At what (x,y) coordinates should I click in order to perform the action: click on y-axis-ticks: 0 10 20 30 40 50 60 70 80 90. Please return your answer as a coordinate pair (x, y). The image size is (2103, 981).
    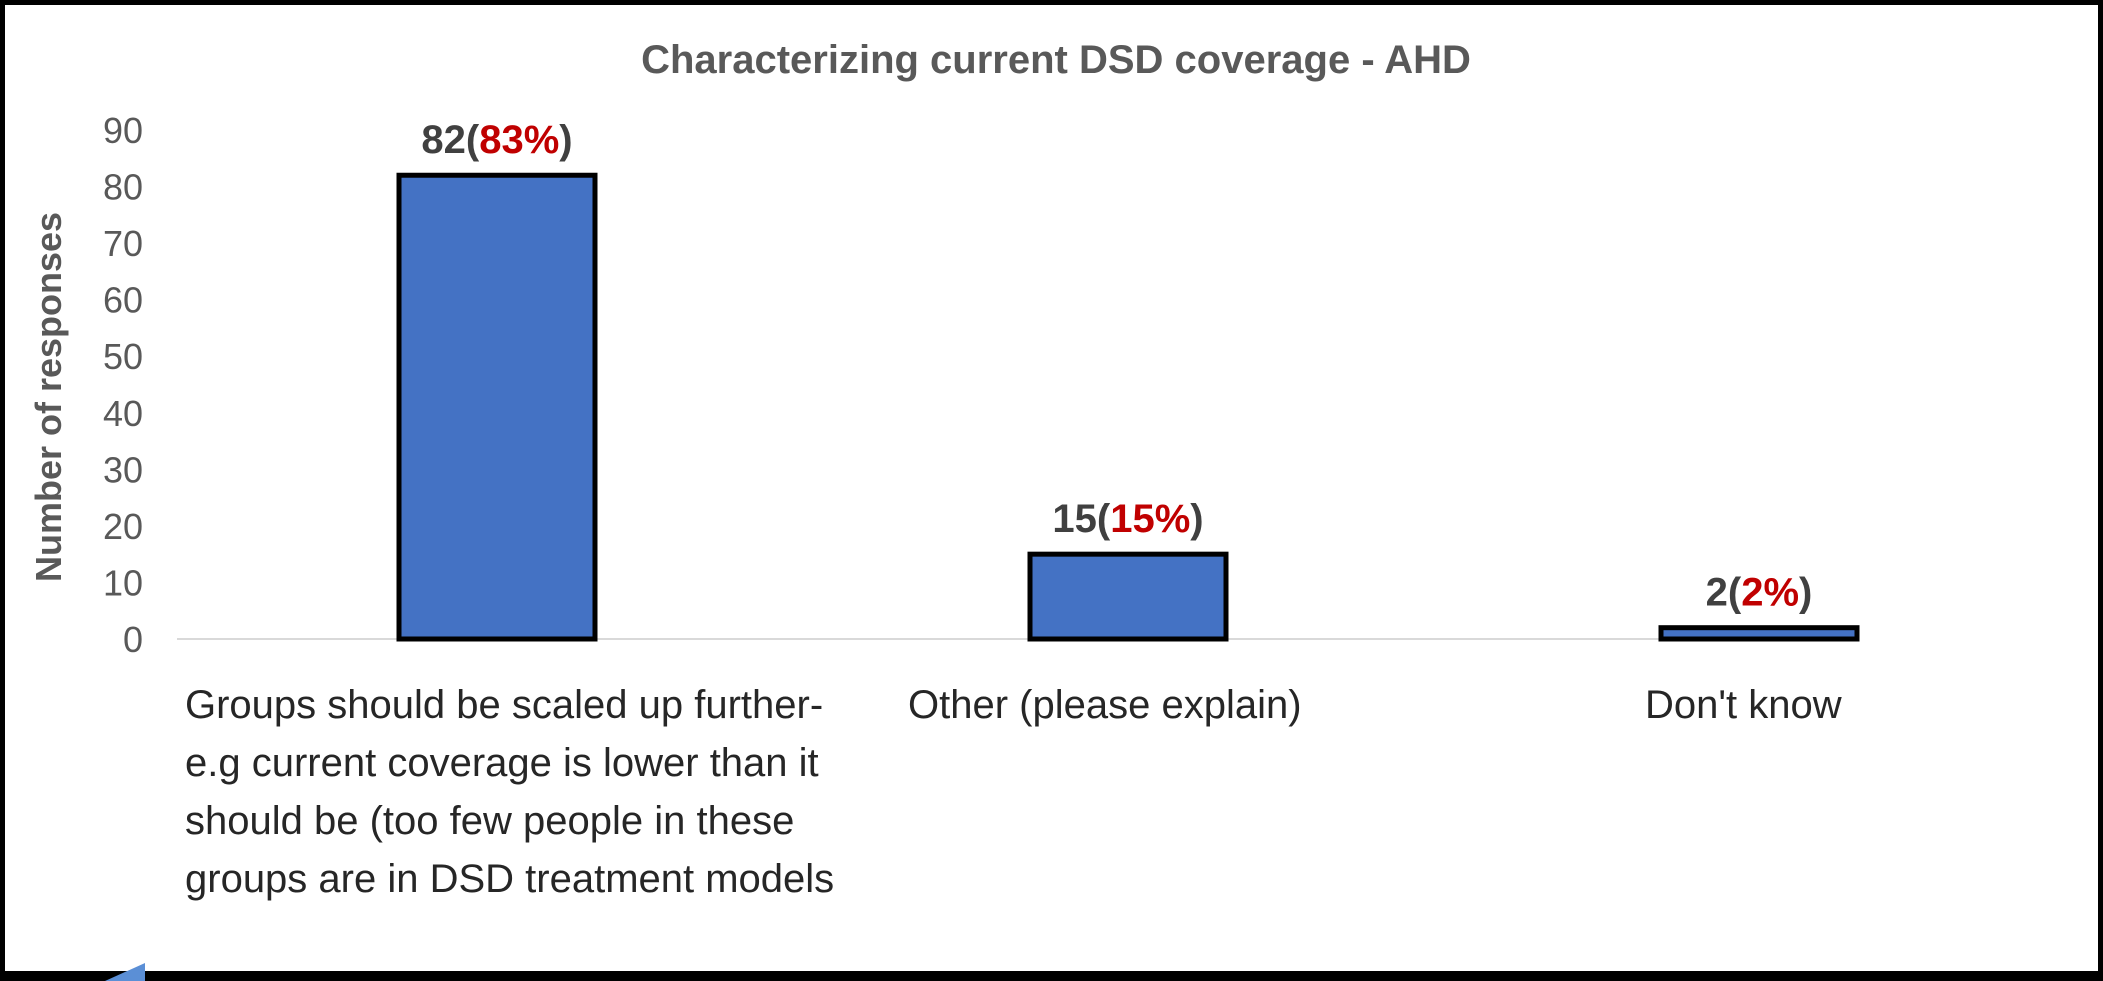
    Looking at the image, I should click on (123, 385).